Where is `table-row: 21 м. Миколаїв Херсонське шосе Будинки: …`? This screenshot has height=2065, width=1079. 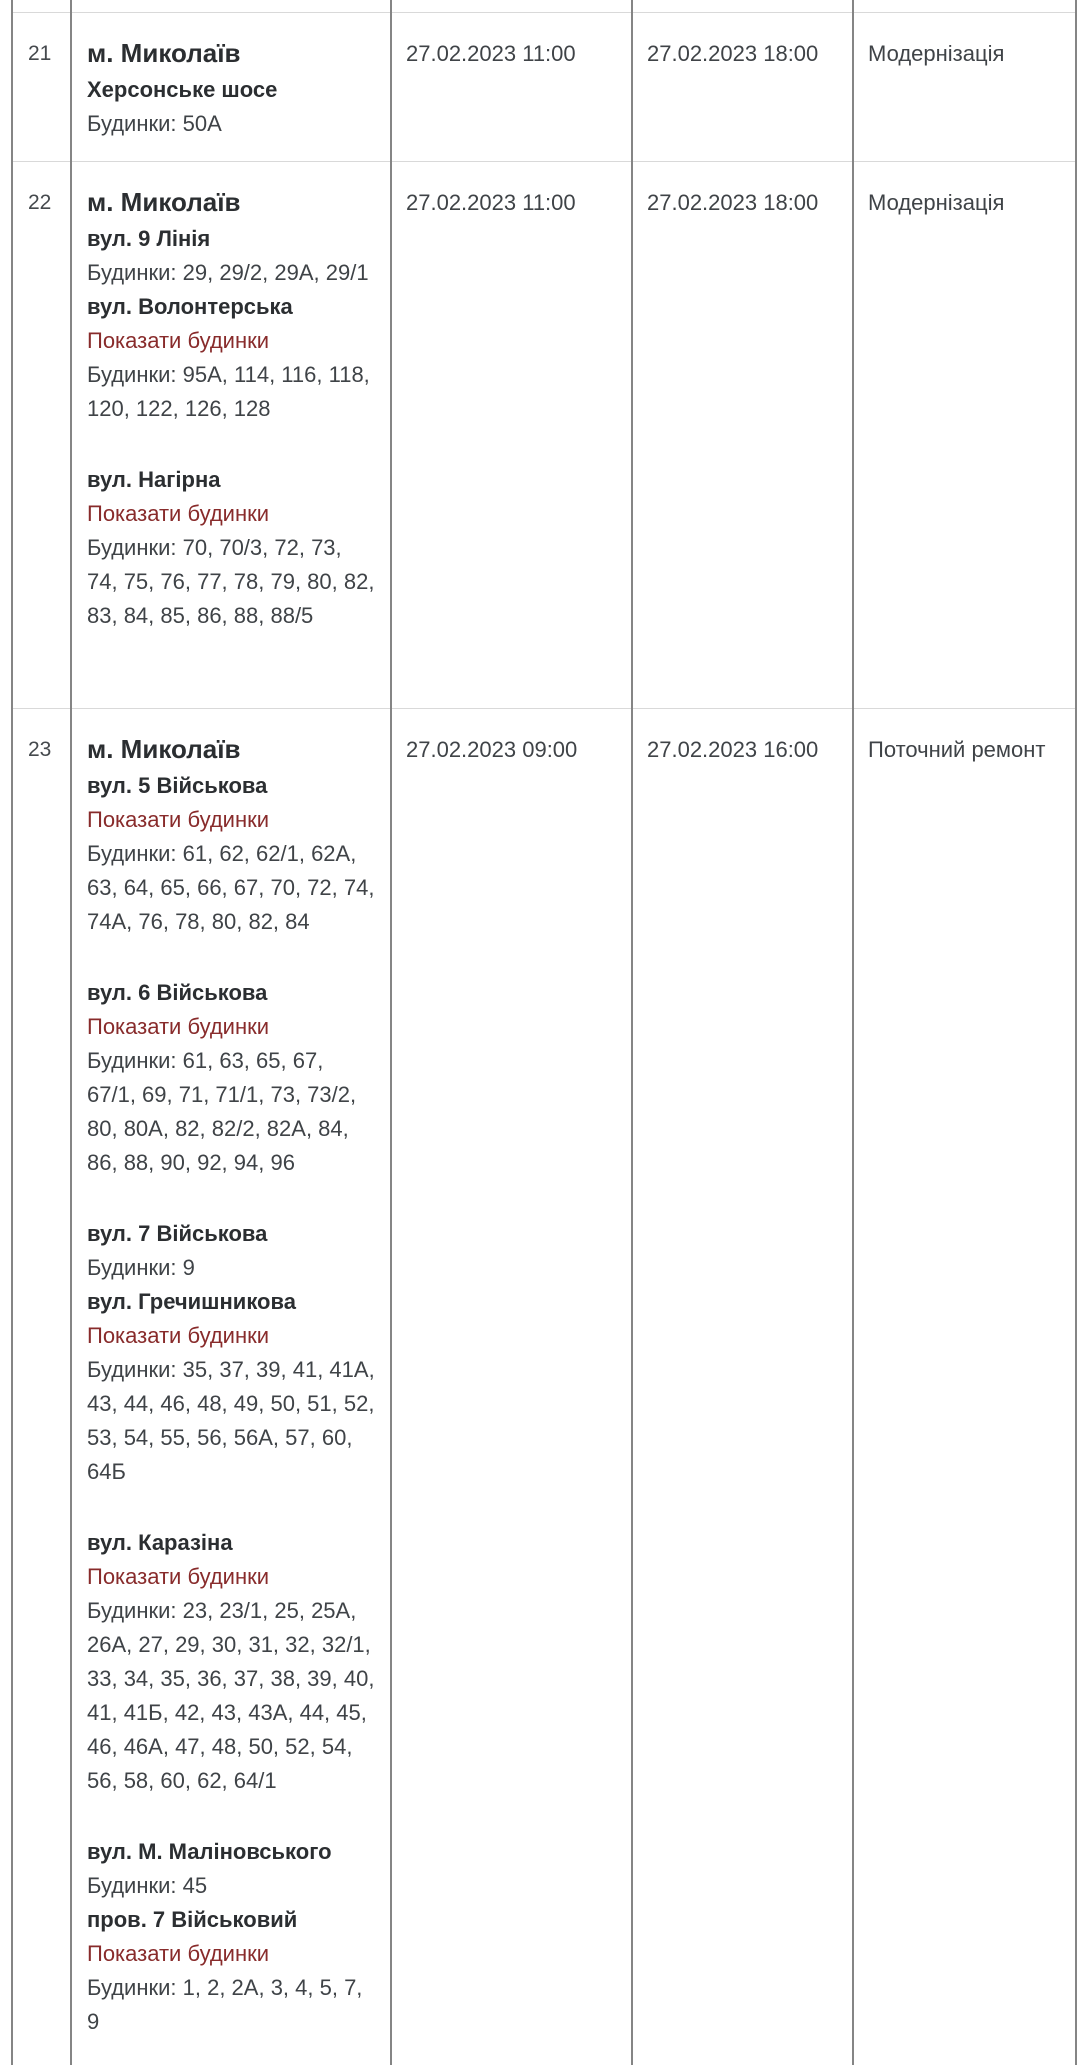 table-row: 21 м. Миколаїв Херсонське шосе Будинки: … is located at coordinates (544, 87).